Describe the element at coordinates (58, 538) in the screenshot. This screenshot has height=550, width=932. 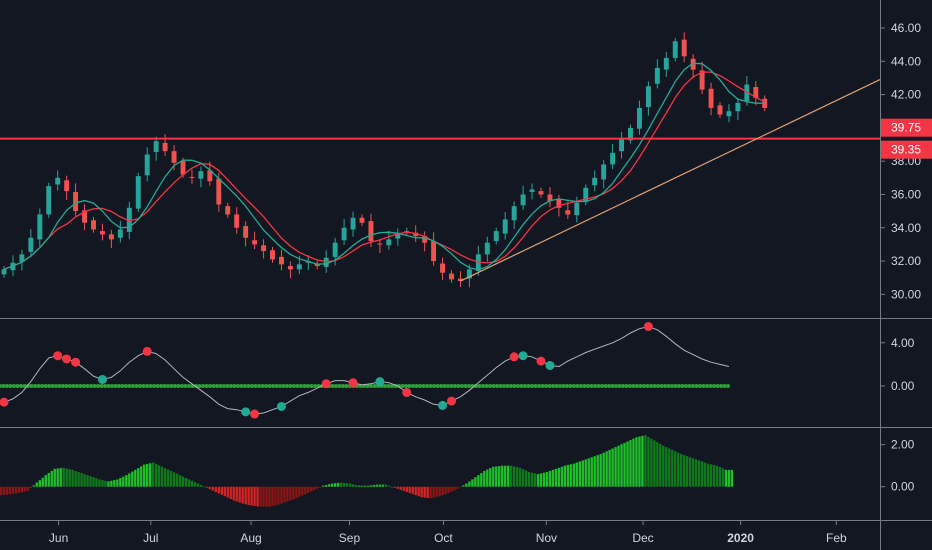
I see `time-tick-label: Jun` at that location.